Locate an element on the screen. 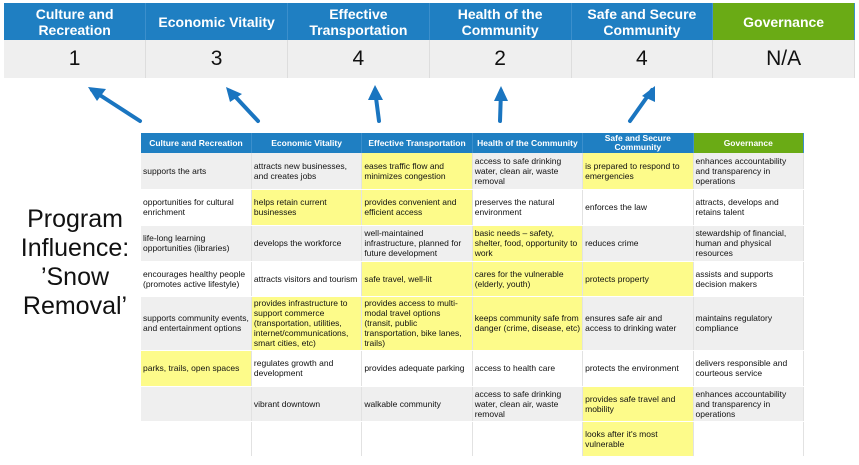 The width and height of the screenshot is (859, 465). table-cell: reduces crime is located at coordinates (638, 243).